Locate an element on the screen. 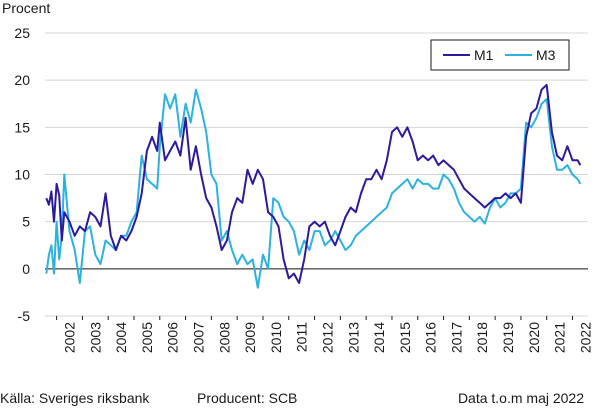 Image resolution: width=605 pixels, height=416 pixels. x-tick-label: 2011 is located at coordinates (302, 337).